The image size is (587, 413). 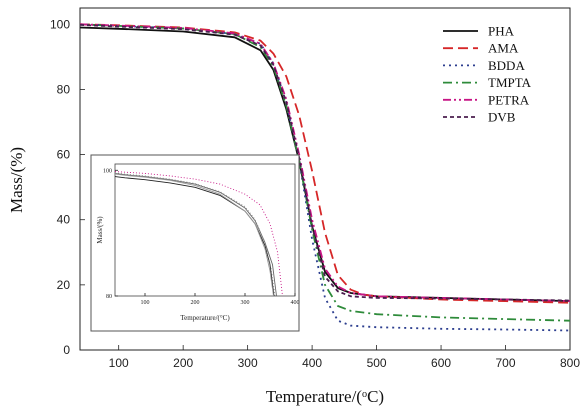 I want to click on main-x-tick-label-3: 400, so click(x=312, y=363).